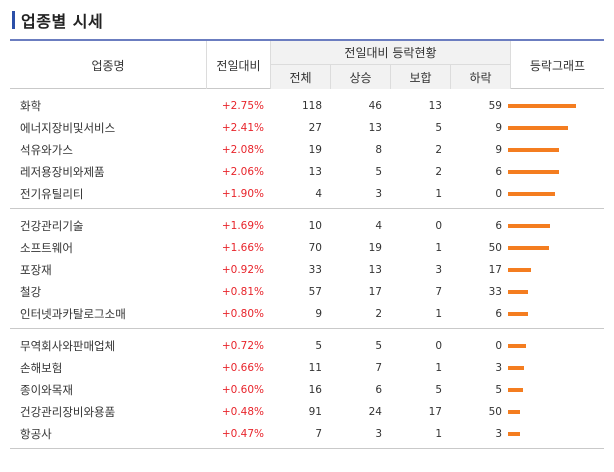  What do you see at coordinates (31, 106) in the screenshot?
I see `sector-name-link: 화학` at bounding box center [31, 106].